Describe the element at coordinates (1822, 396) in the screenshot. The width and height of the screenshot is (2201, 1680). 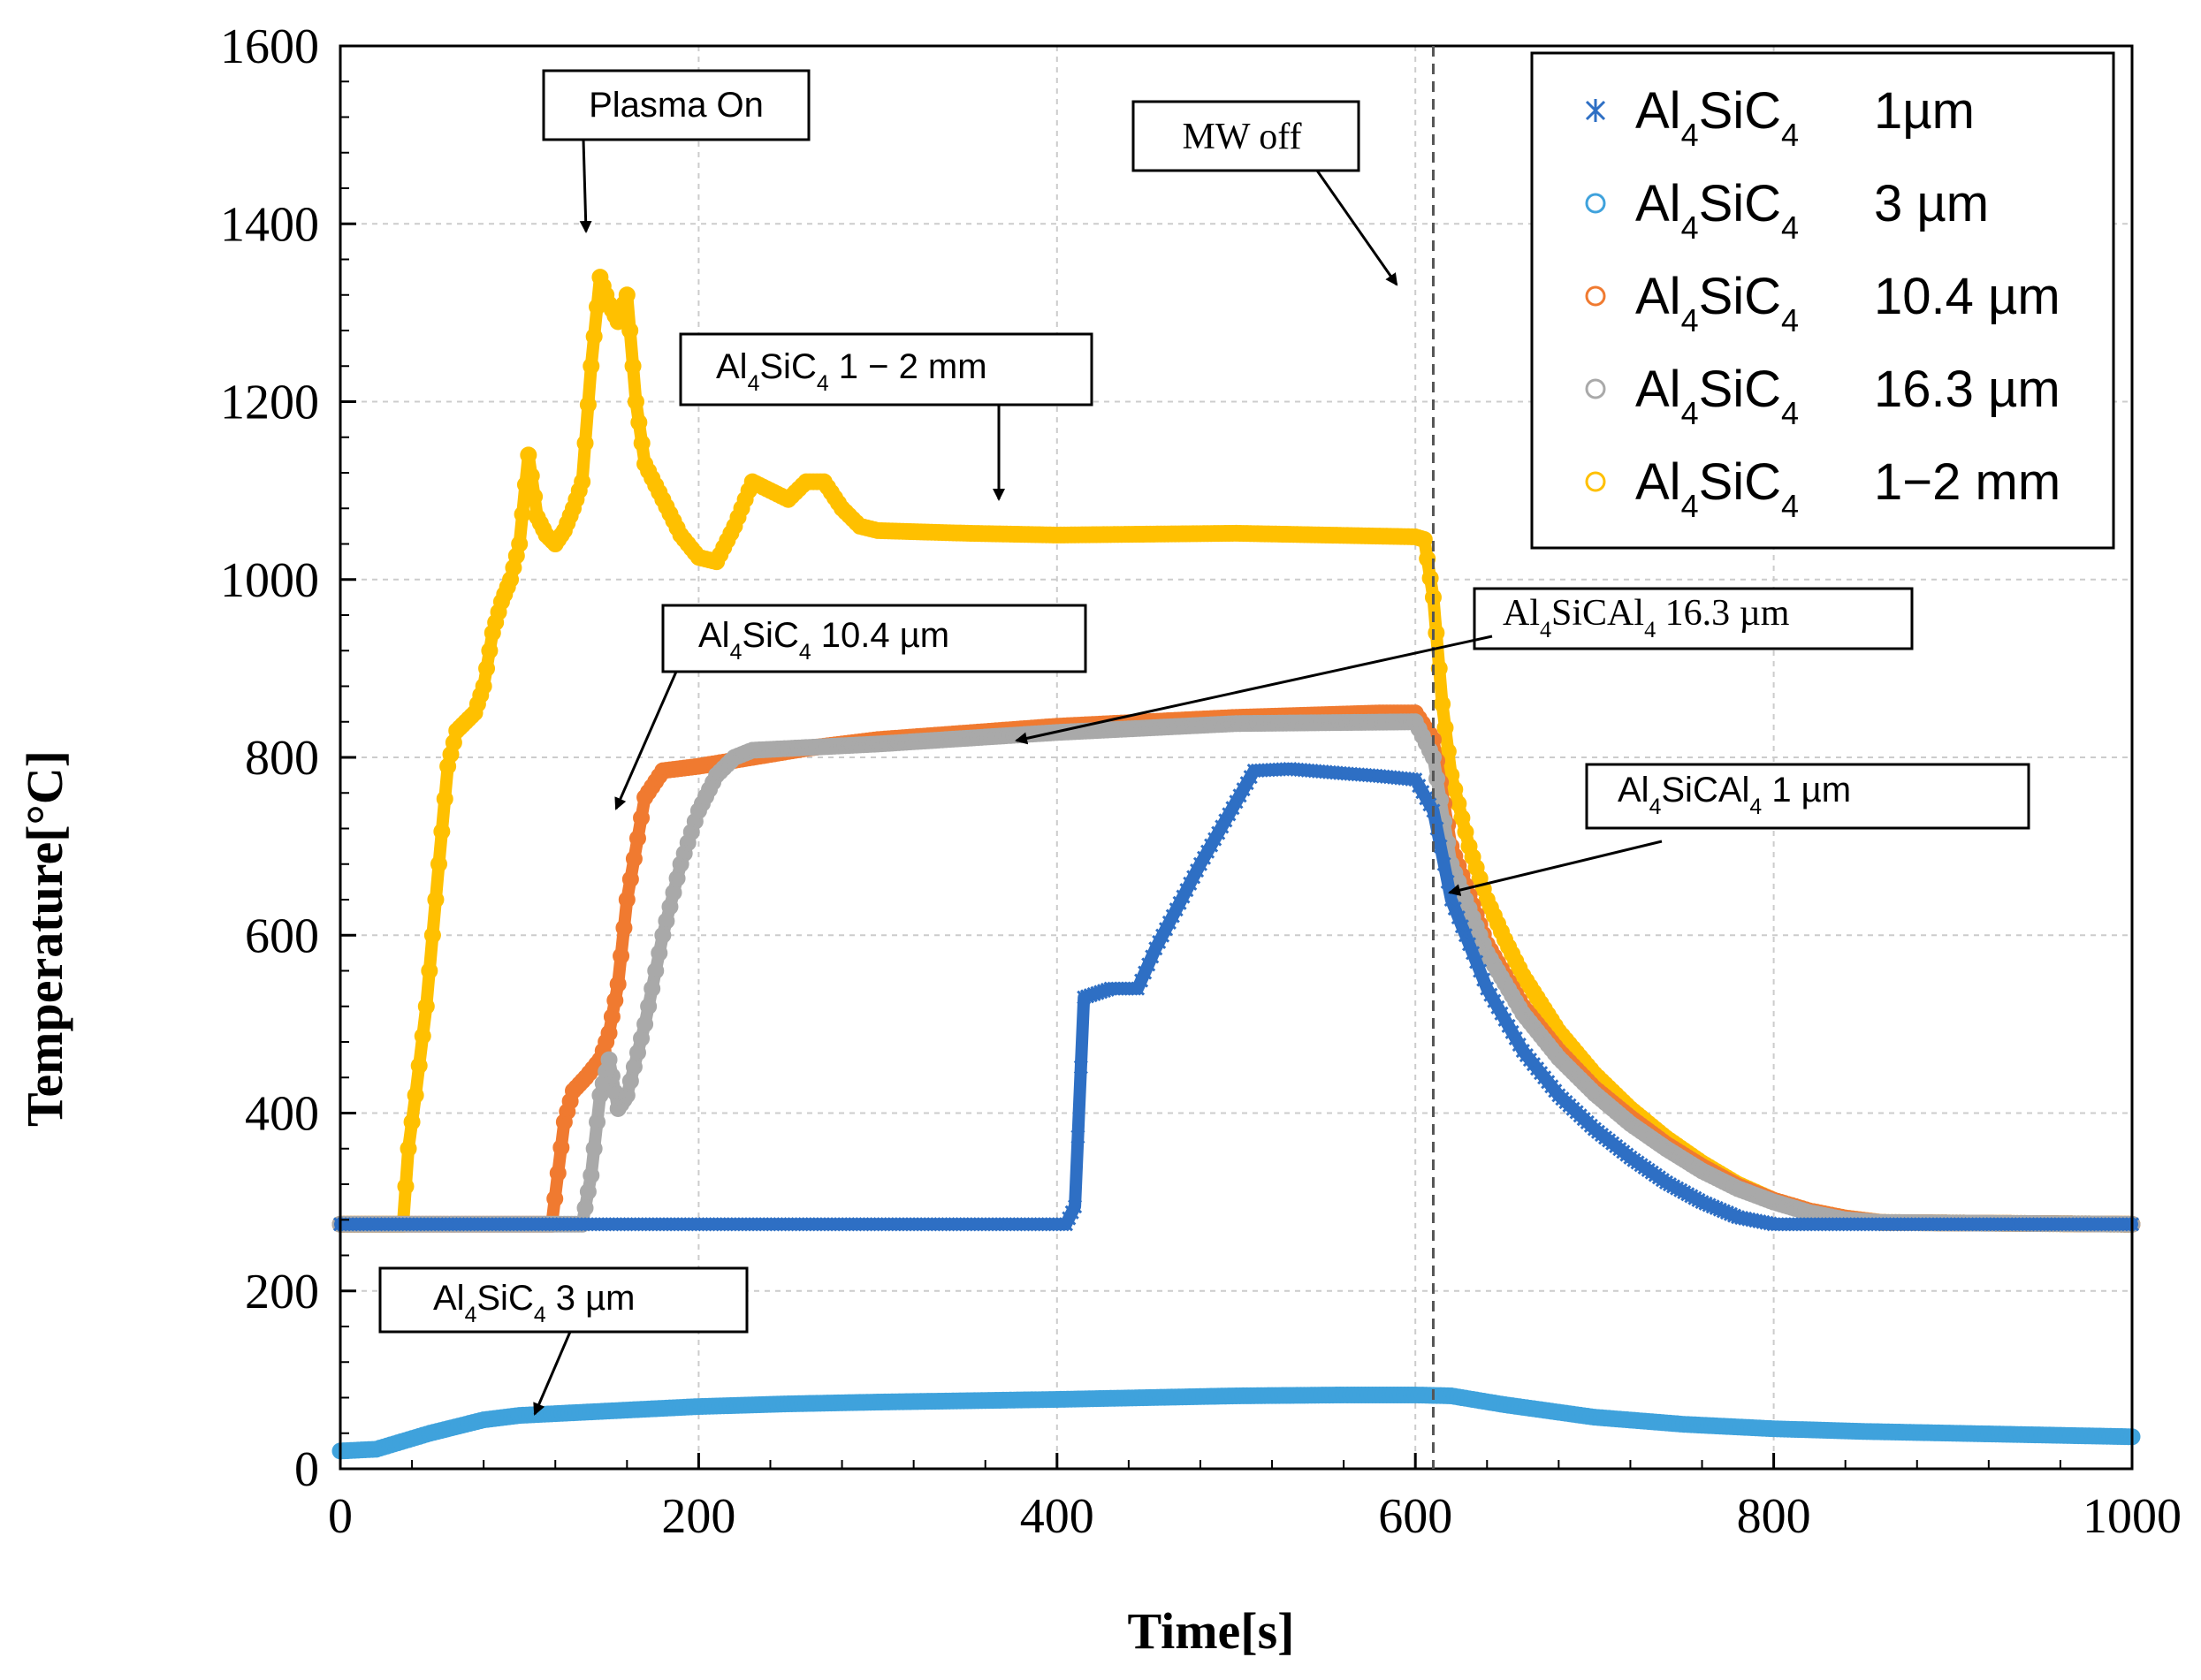
I see `legend-item: Al4SiC4 16.3 µm` at that location.